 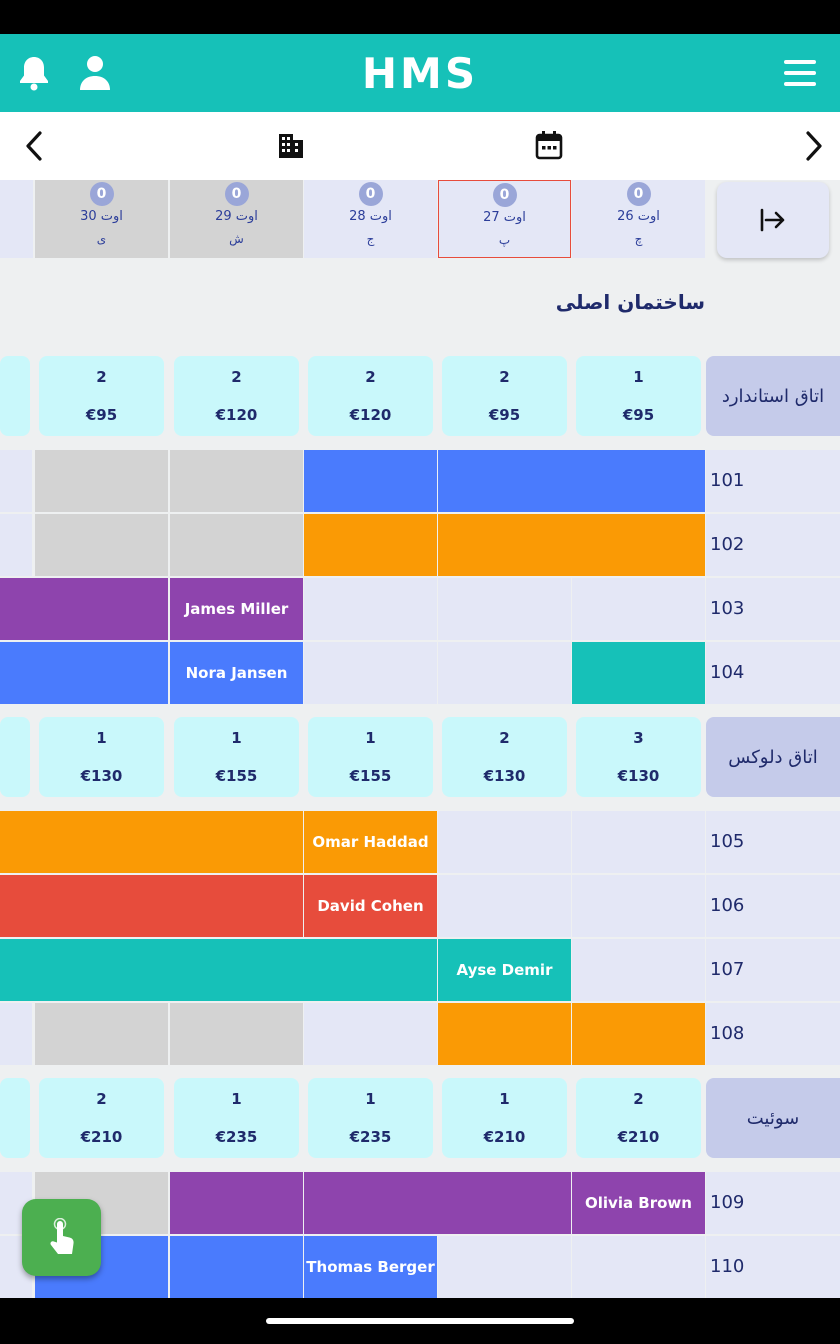 I want to click on day-weekday: ج, so click(x=370, y=239).